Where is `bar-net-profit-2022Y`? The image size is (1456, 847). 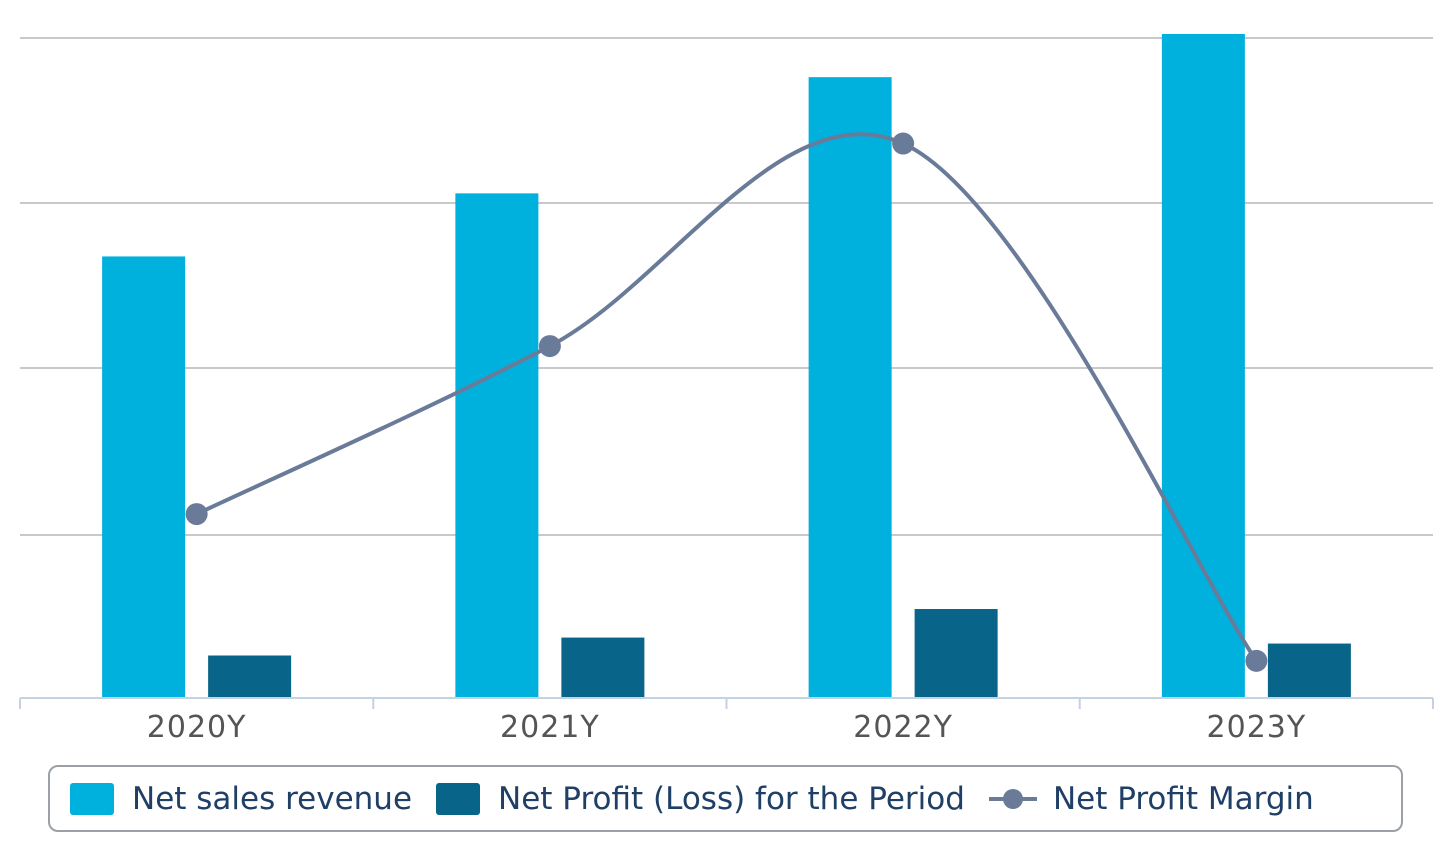
bar-net-profit-2022Y is located at coordinates (956, 653).